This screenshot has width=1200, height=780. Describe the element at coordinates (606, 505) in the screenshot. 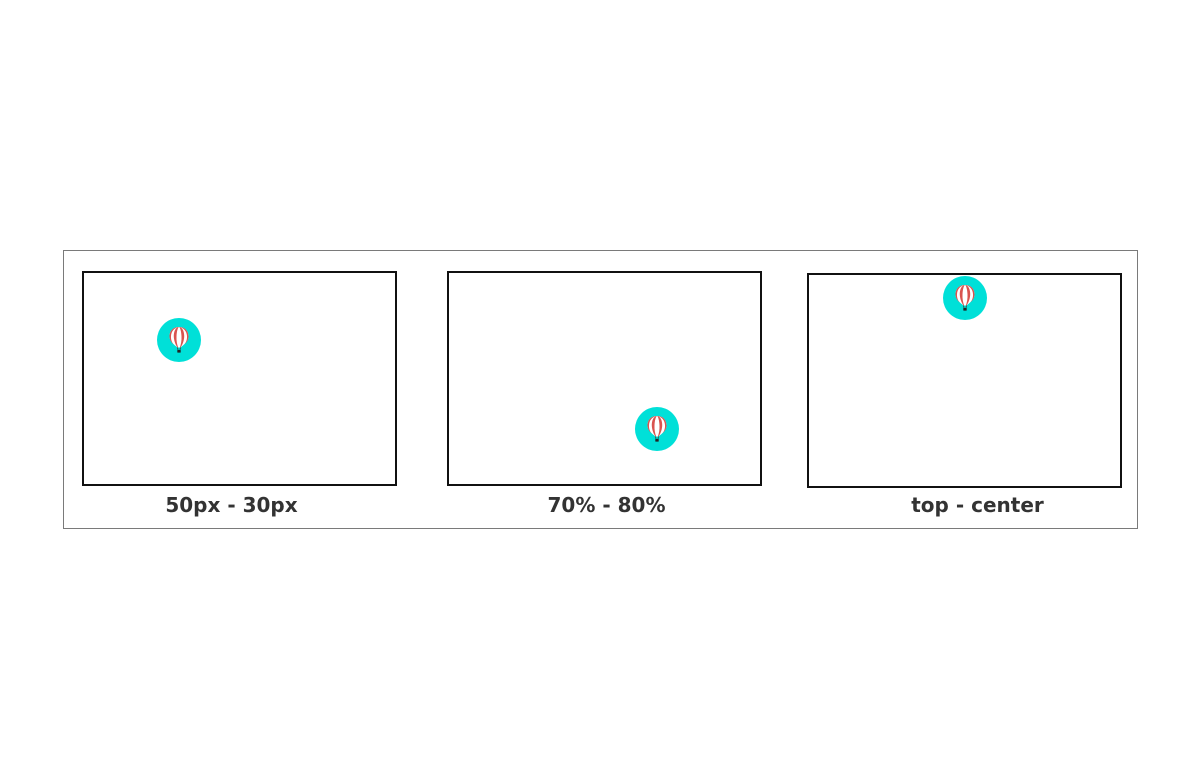

I see `panel-2-caption: 70% - 80%` at that location.